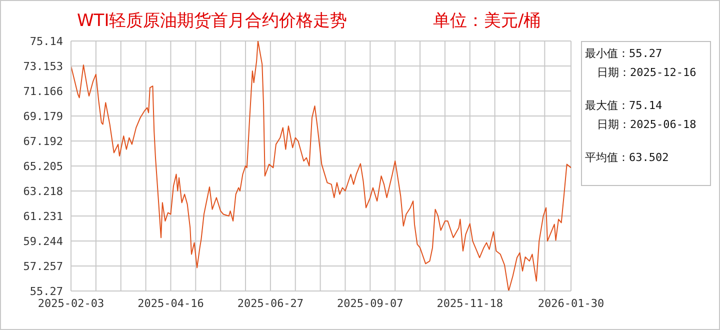  I want to click on text: 日期：2025-06-18, so click(647, 124).